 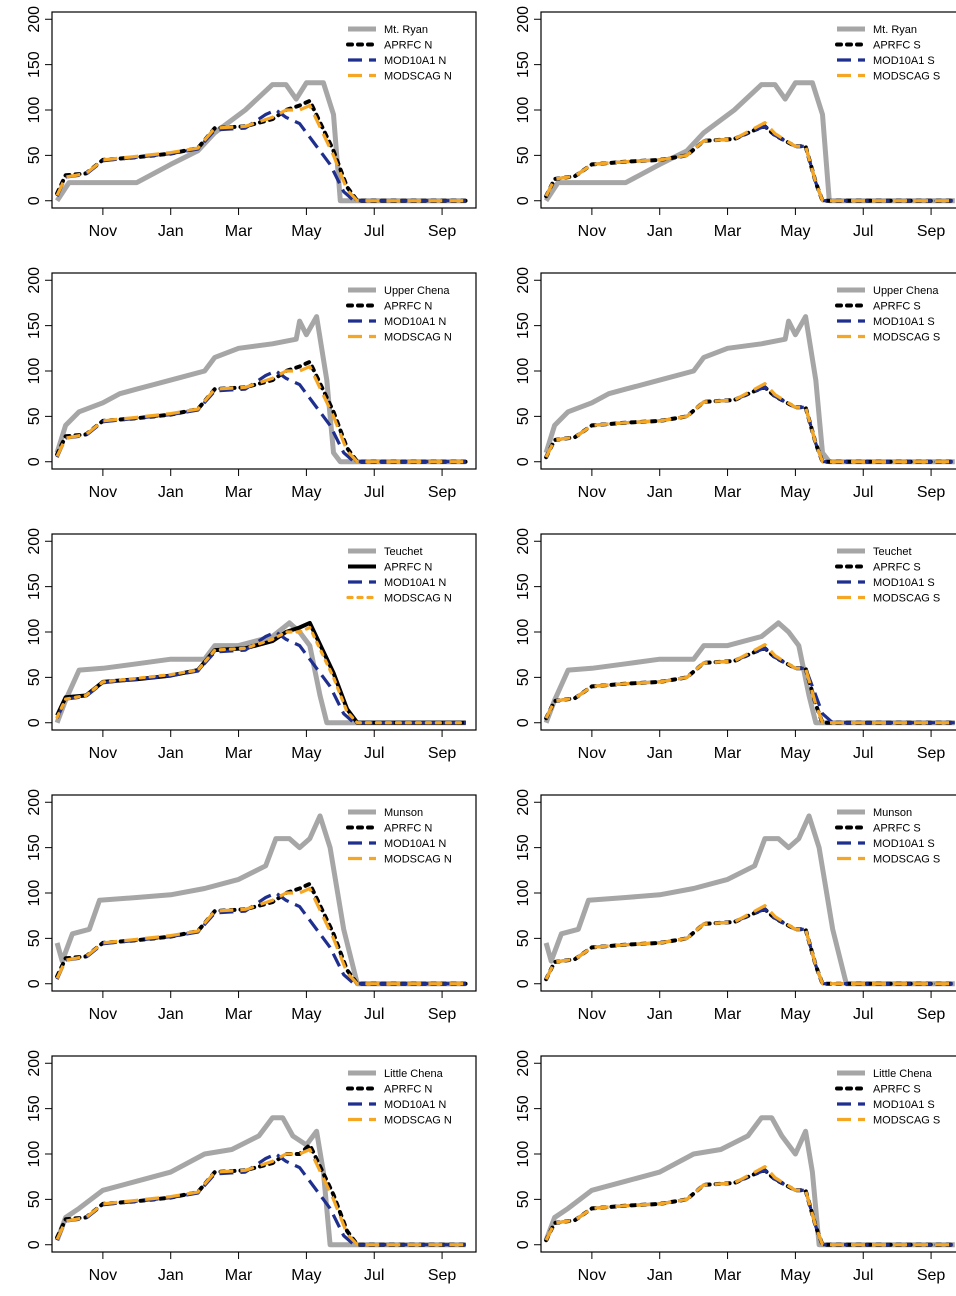 What do you see at coordinates (260, 414) in the screenshot?
I see `series-line-modscag-n` at bounding box center [260, 414].